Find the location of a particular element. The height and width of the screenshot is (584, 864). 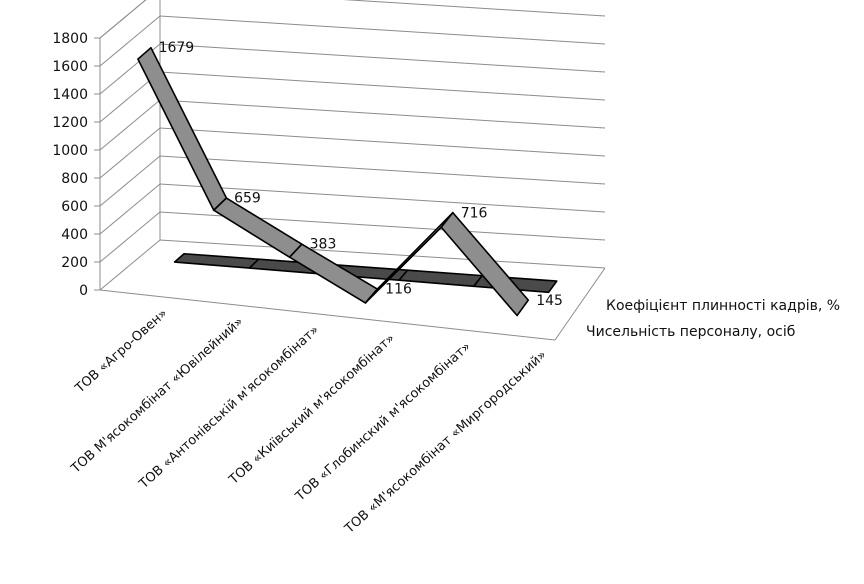

data-label: 145 is located at coordinates (549, 301).